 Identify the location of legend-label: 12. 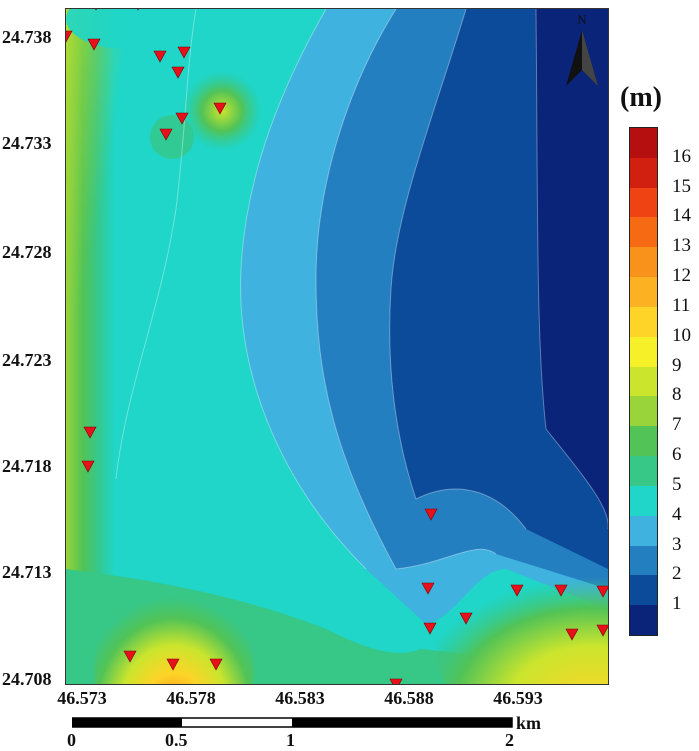
(681, 276).